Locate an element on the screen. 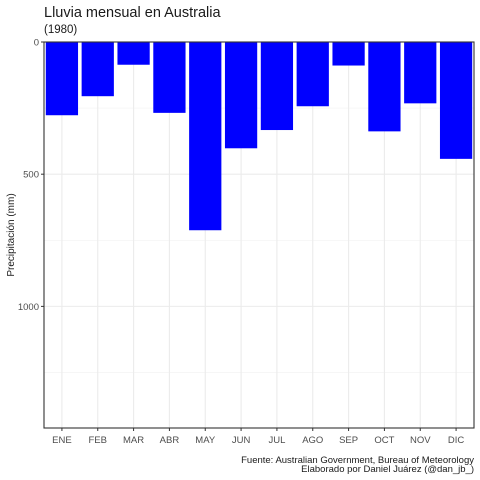 This screenshot has width=480, height=480. bar-jul is located at coordinates (277, 86).